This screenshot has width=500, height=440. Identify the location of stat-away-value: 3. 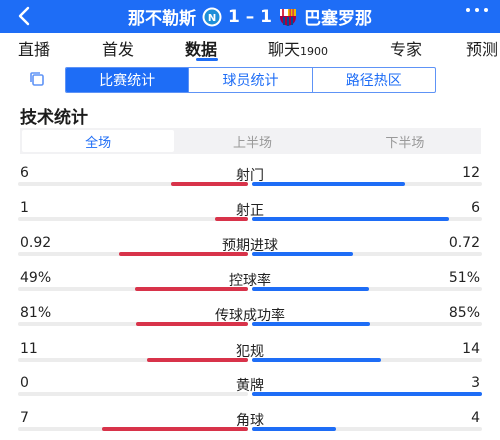
(475, 383).